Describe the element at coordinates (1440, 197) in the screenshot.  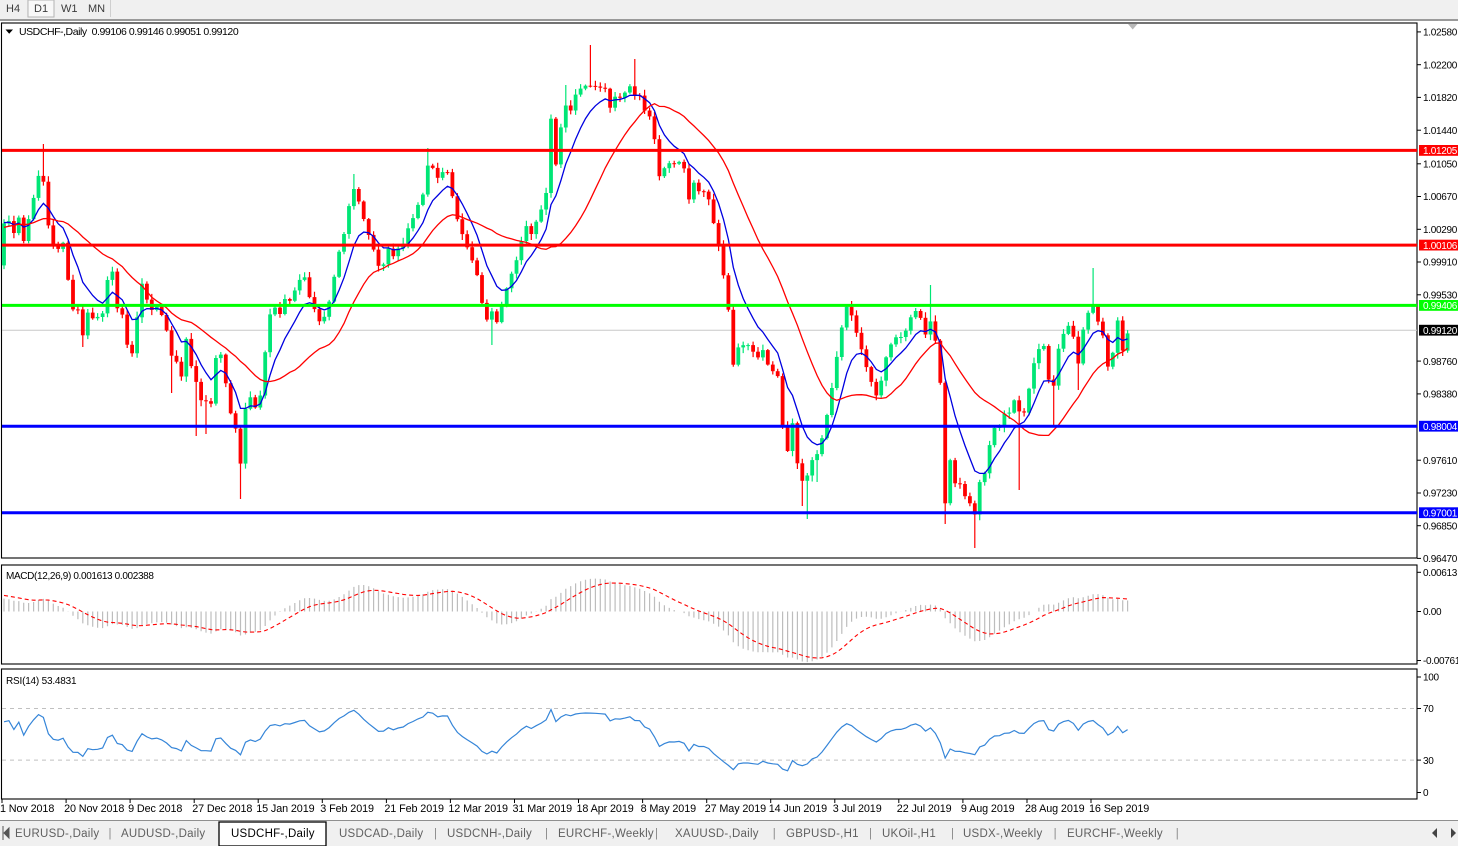
I see `svg-text: 1.00670` at that location.